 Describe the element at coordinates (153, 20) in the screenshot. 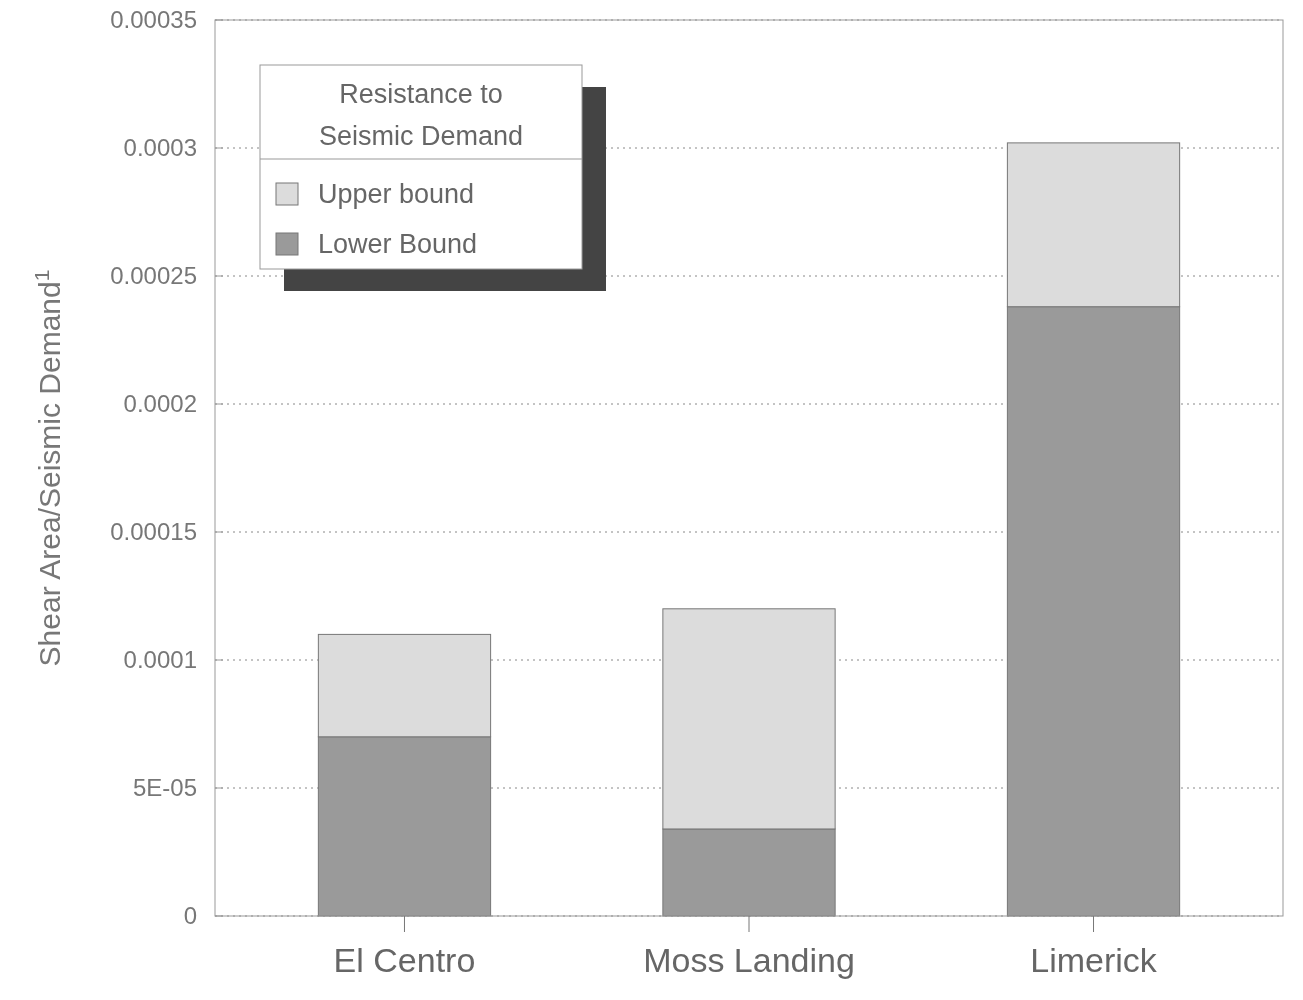

I see `y-tick-label: 0.00035` at that location.